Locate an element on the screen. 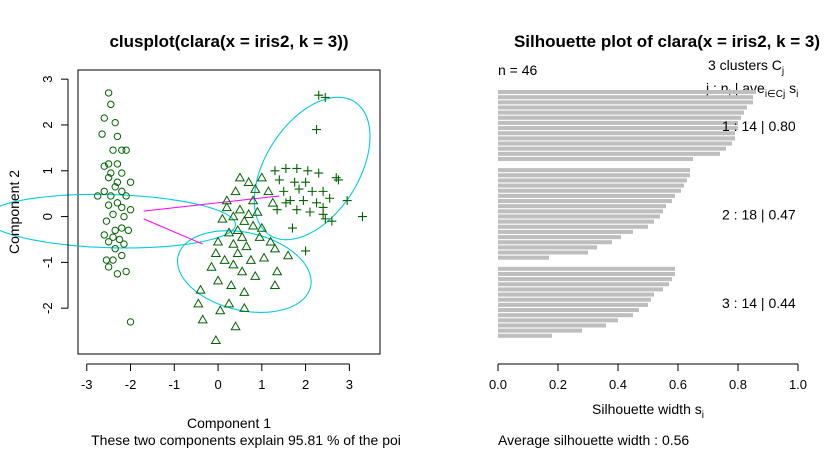 This screenshot has height=453, width=840. x-tick-label: -3 is located at coordinates (87, 384).